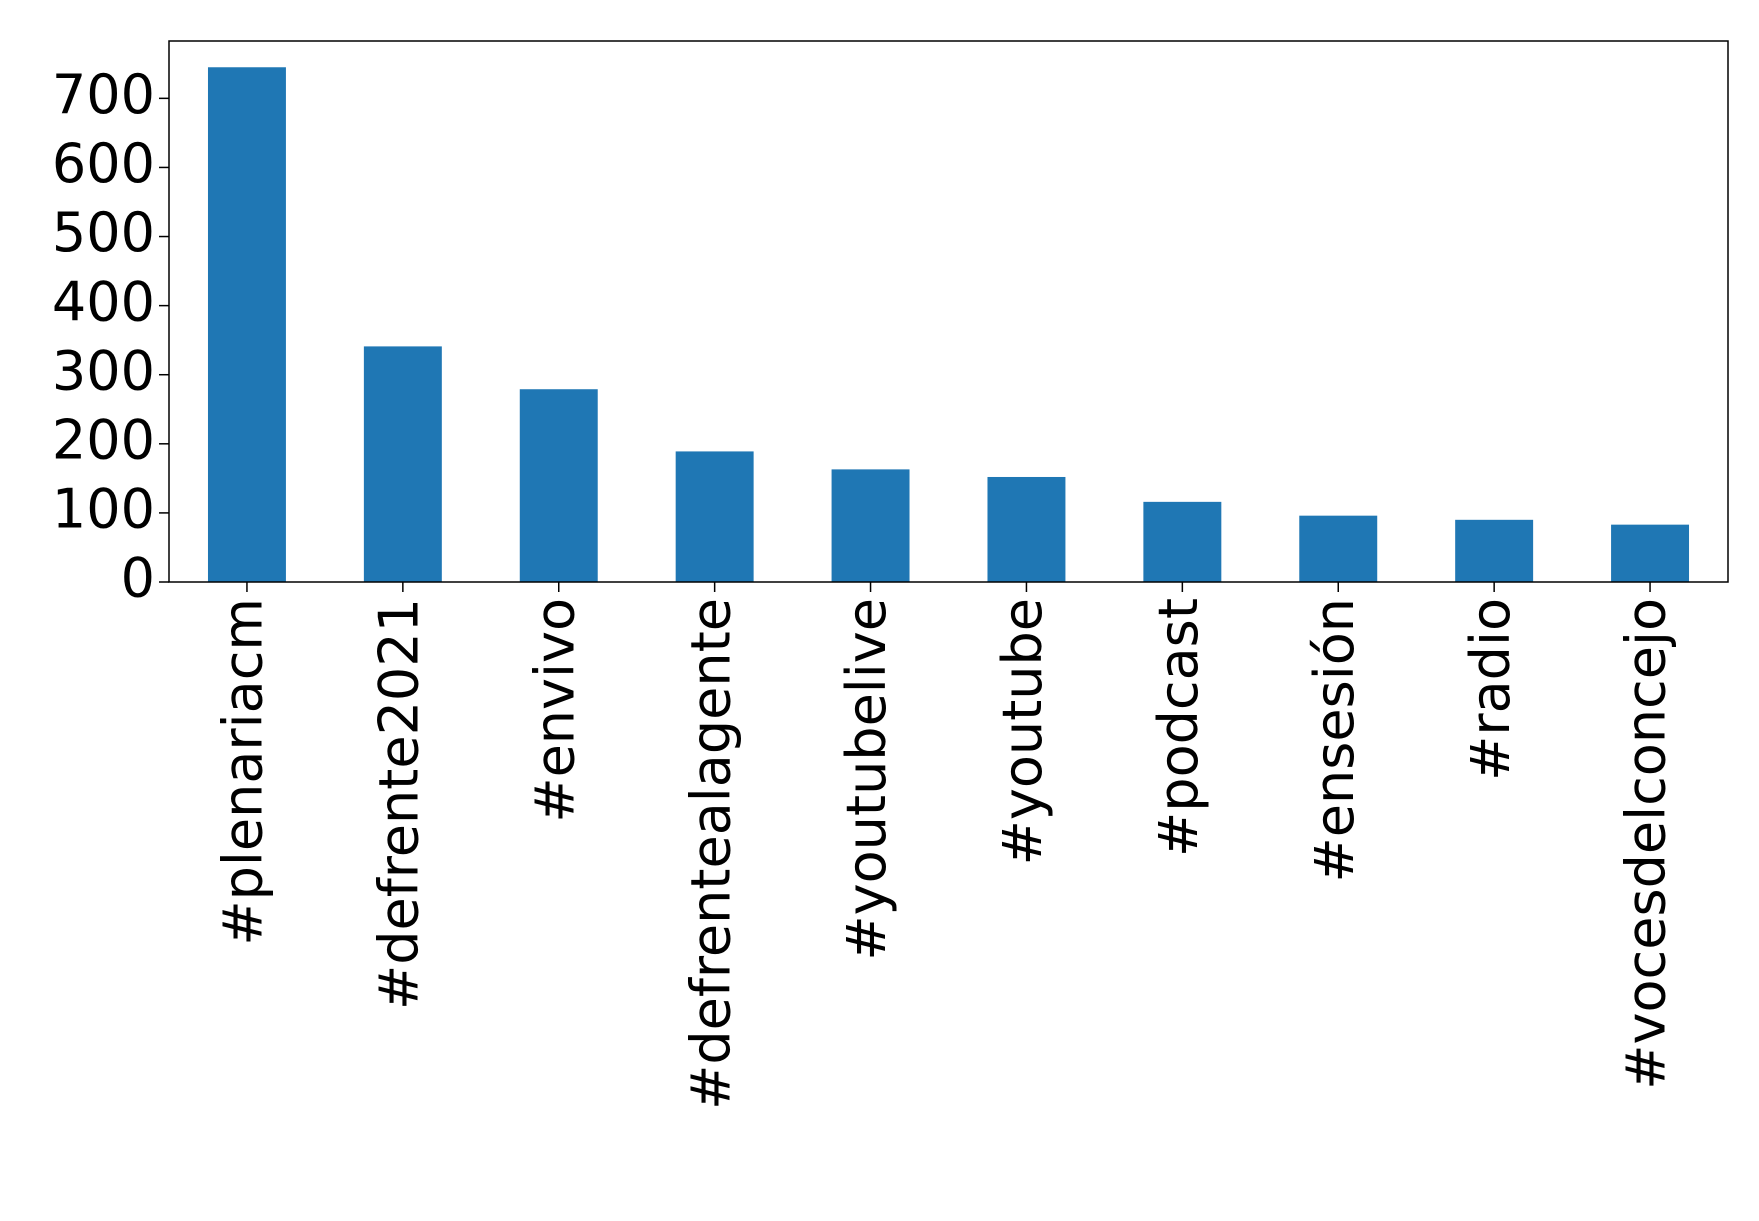  I want to click on y-tick-label: 600, so click(103, 163).